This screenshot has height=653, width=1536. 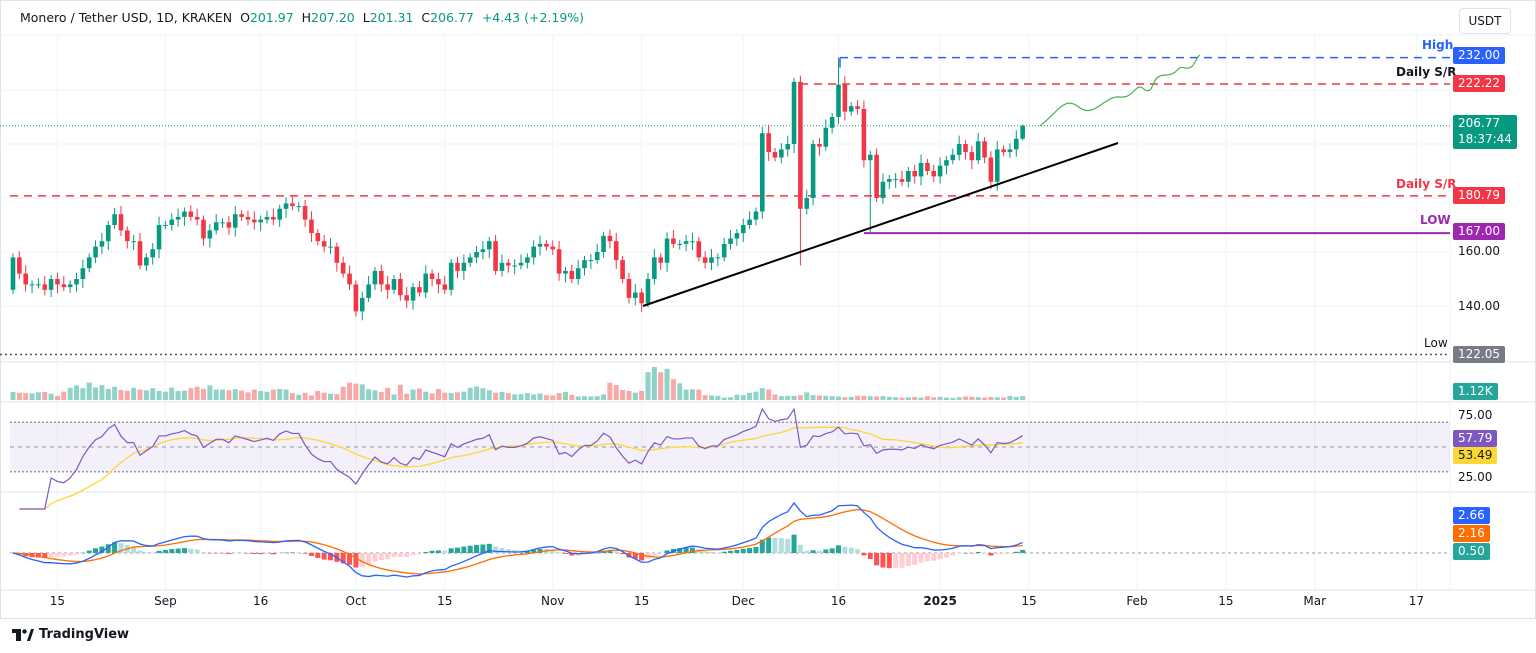 What do you see at coordinates (1475, 438) in the screenshot?
I see `rsi-value-label: 57.79` at bounding box center [1475, 438].